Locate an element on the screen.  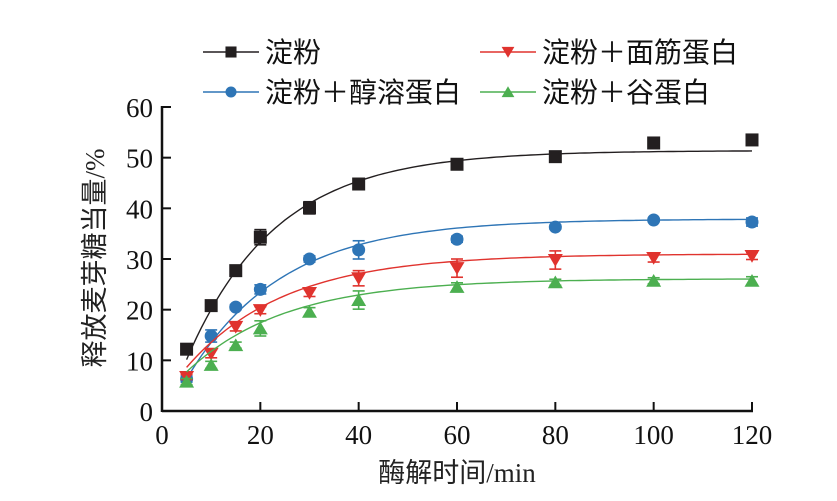
x-tick-label: 120 is located at coordinates (752, 435).